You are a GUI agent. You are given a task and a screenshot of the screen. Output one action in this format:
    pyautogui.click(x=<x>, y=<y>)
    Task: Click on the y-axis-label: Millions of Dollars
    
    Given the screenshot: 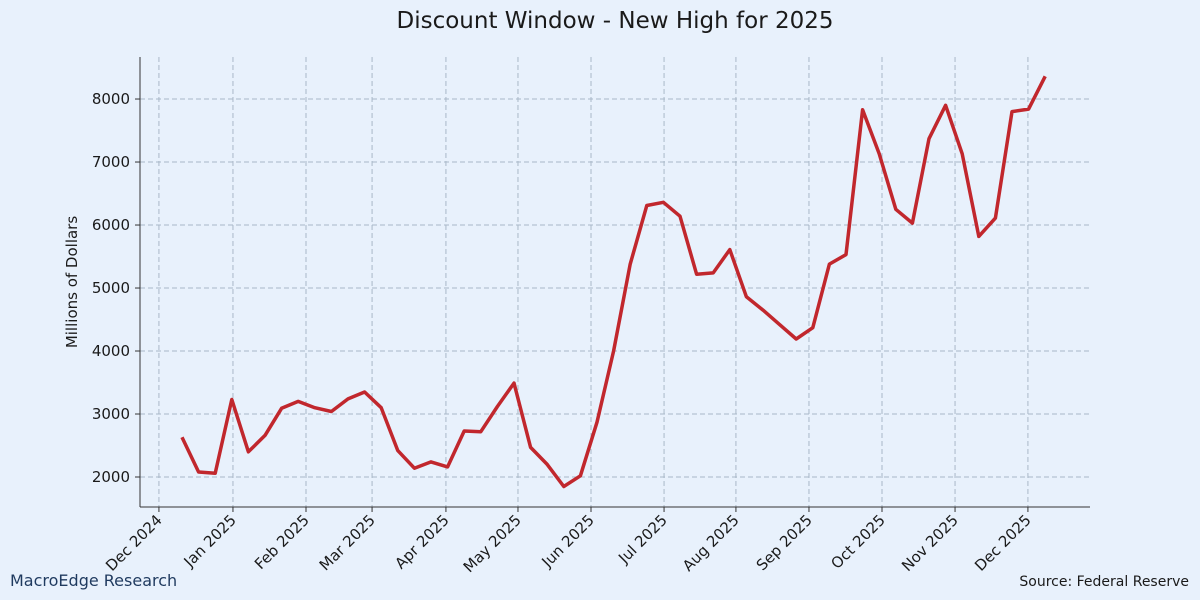 What is the action you would take?
    pyautogui.click(x=72, y=282)
    